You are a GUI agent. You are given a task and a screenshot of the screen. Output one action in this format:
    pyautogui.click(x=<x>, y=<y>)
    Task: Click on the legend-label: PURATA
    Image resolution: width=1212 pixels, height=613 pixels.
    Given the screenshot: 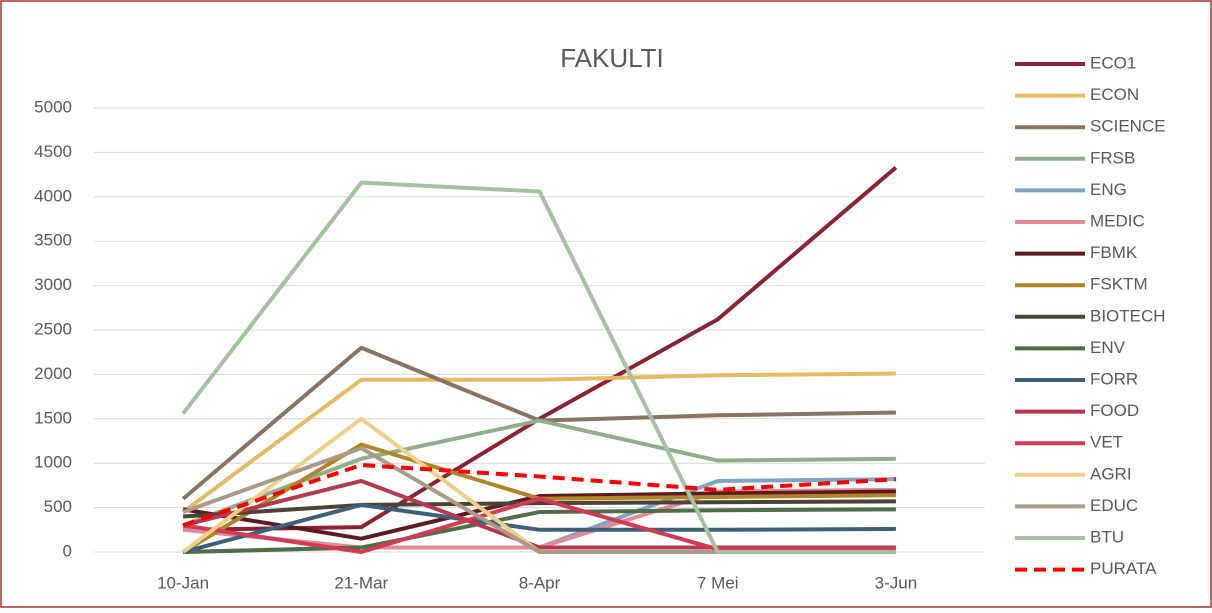 What is the action you would take?
    pyautogui.click(x=1123, y=568)
    